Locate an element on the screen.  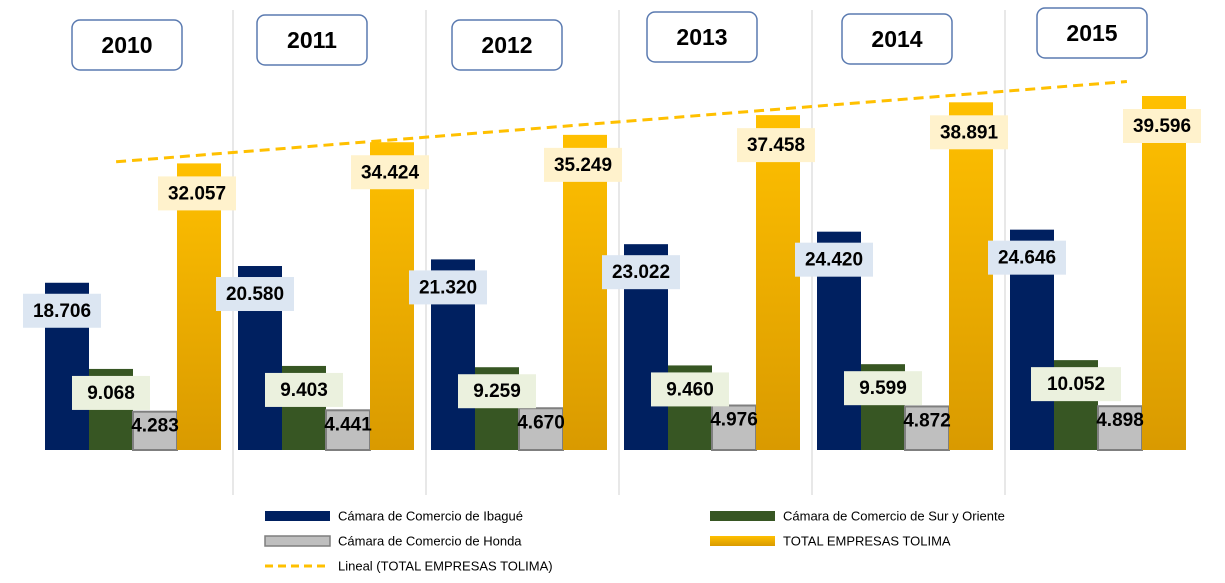
value-label: 34.424 is located at coordinates (390, 172).